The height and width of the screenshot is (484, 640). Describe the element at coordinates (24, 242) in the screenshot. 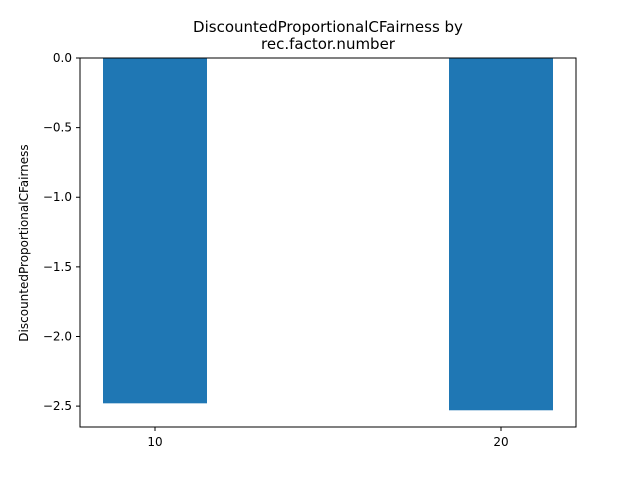

I see `y-axis-label: DiscountedProportionalCFairness` at that location.